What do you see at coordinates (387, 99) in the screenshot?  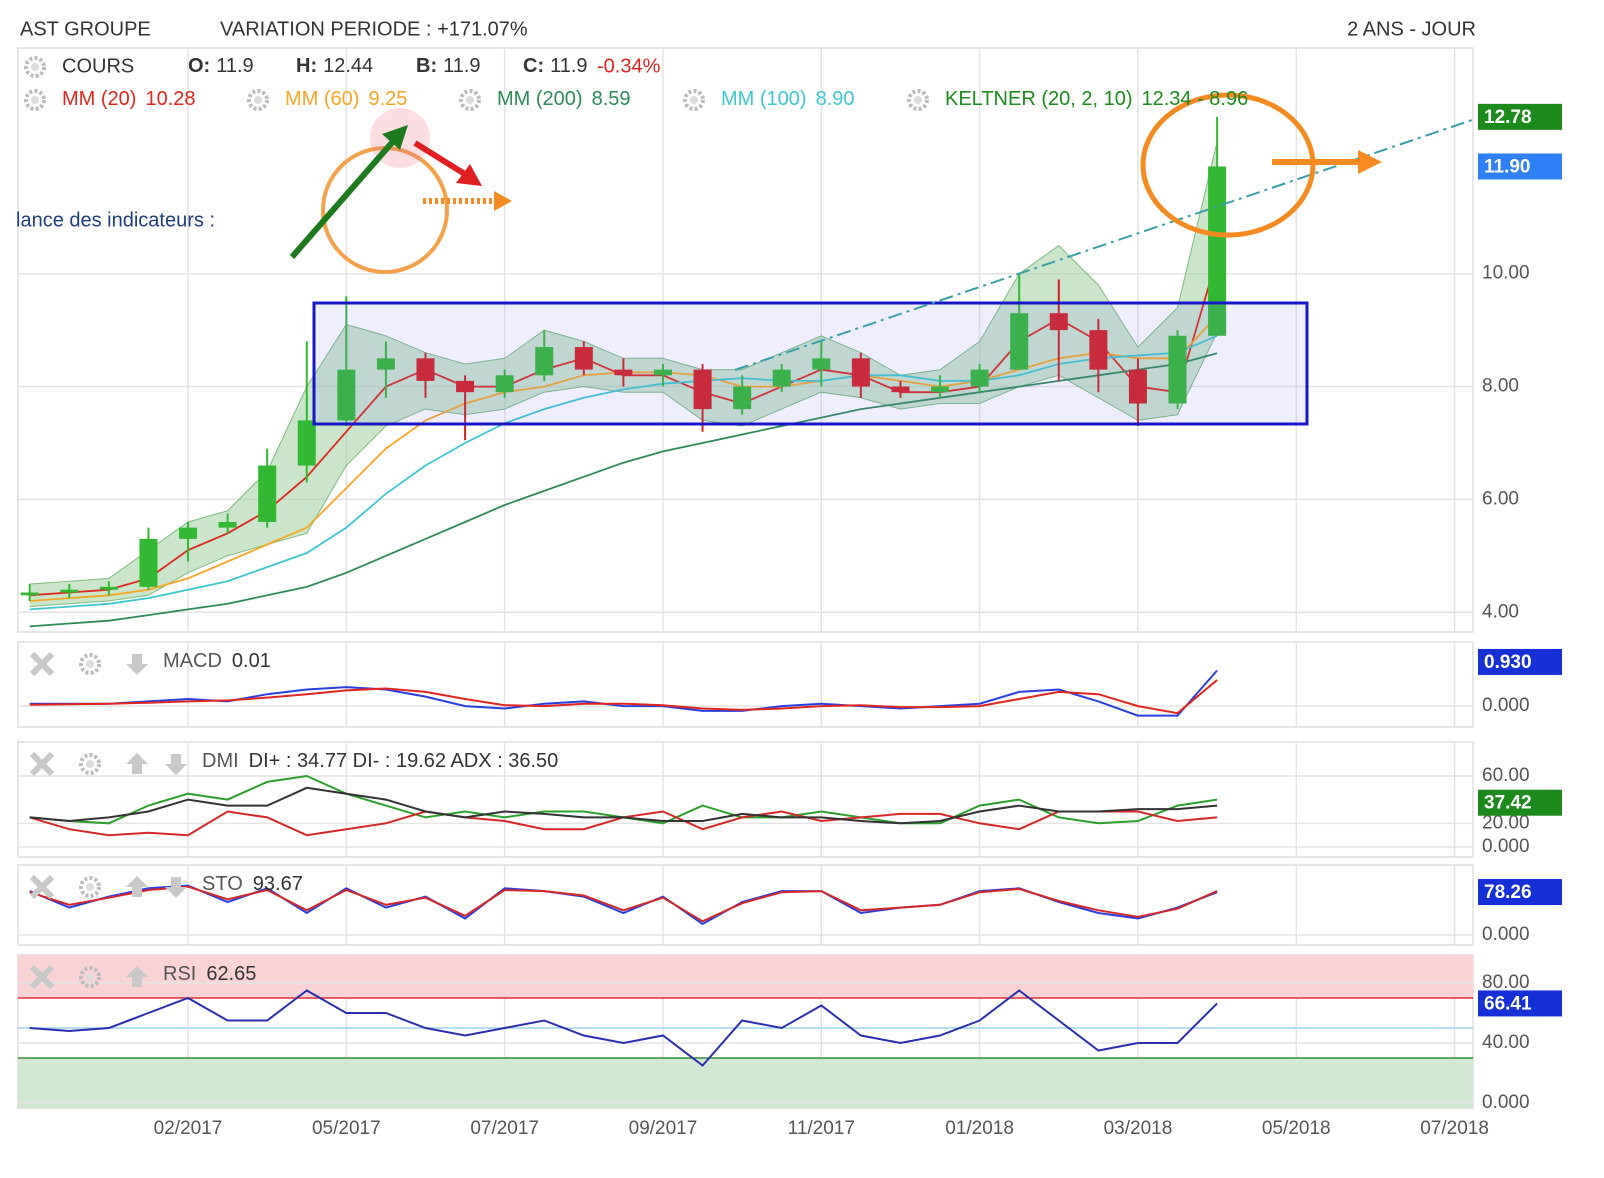 I see `legend-value: 9.25` at bounding box center [387, 99].